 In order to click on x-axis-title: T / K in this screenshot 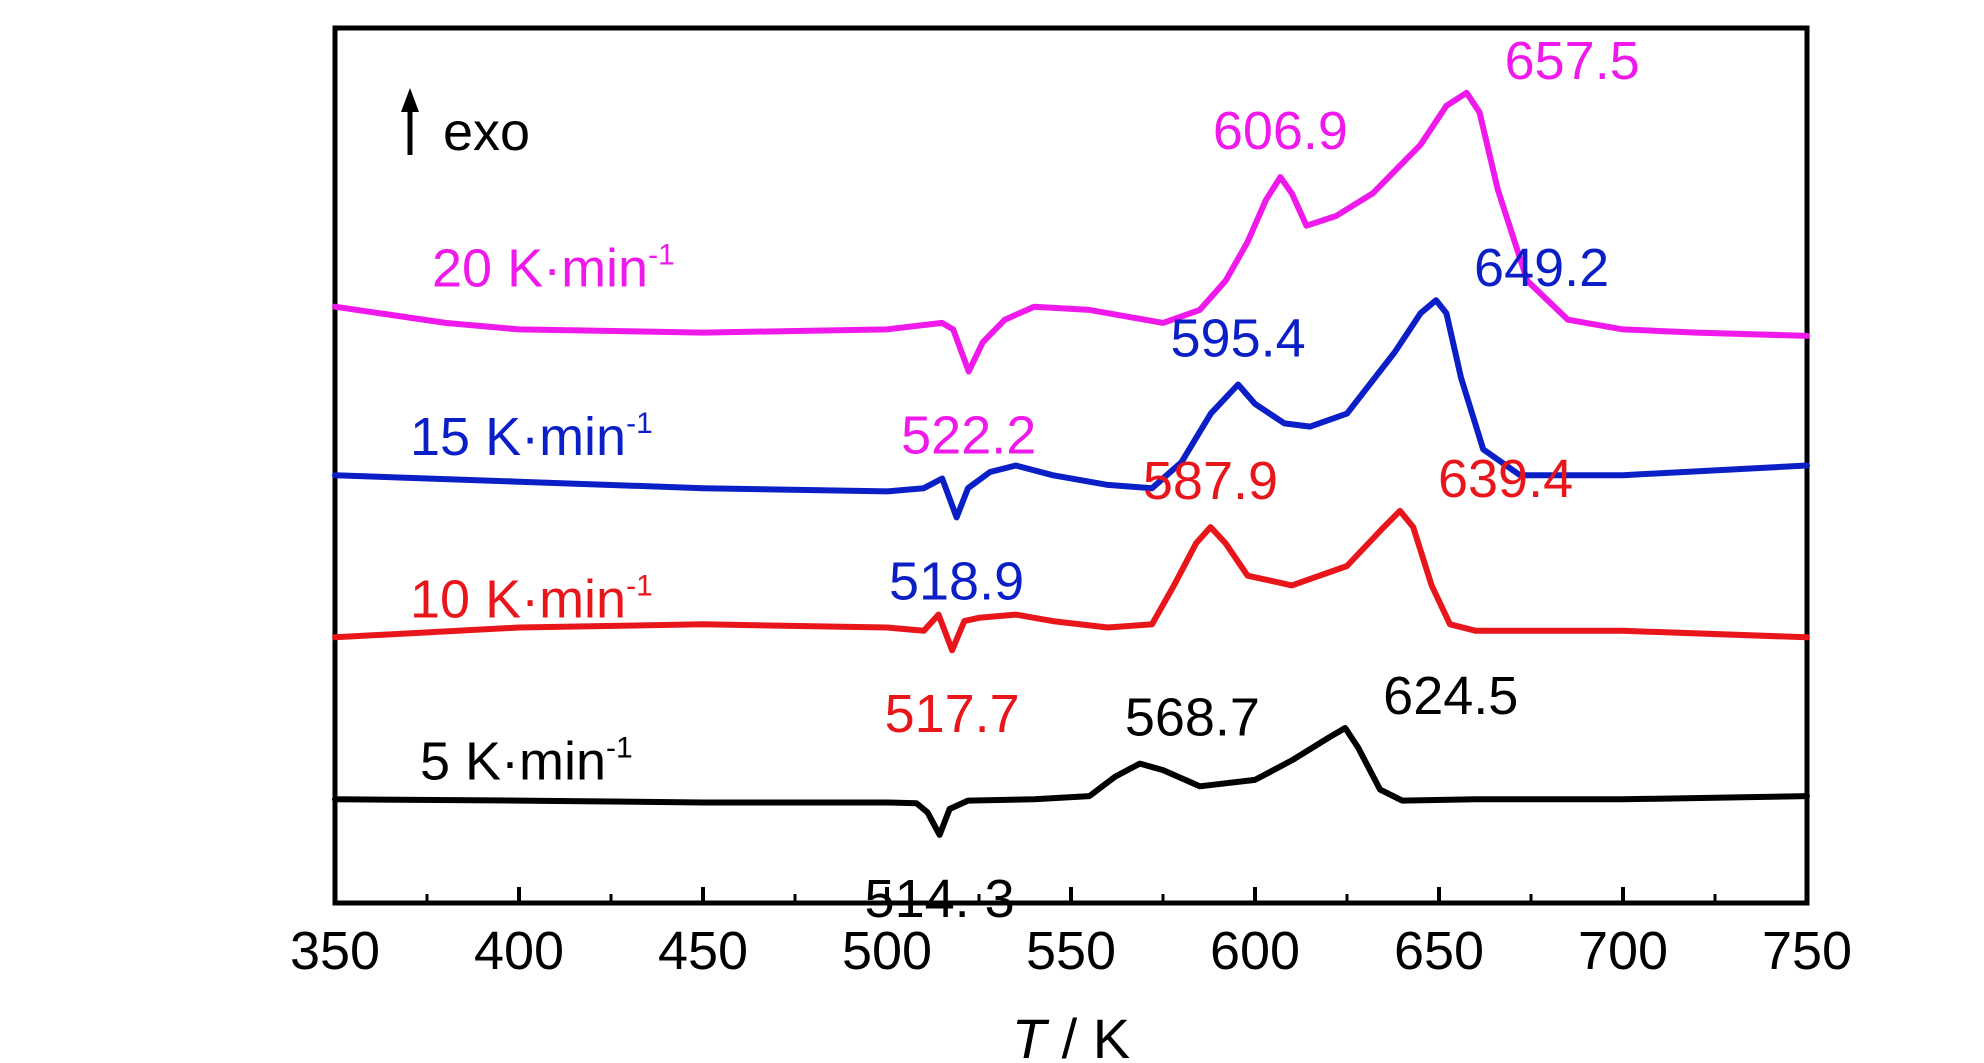, I will do `click(1071, 1035)`.